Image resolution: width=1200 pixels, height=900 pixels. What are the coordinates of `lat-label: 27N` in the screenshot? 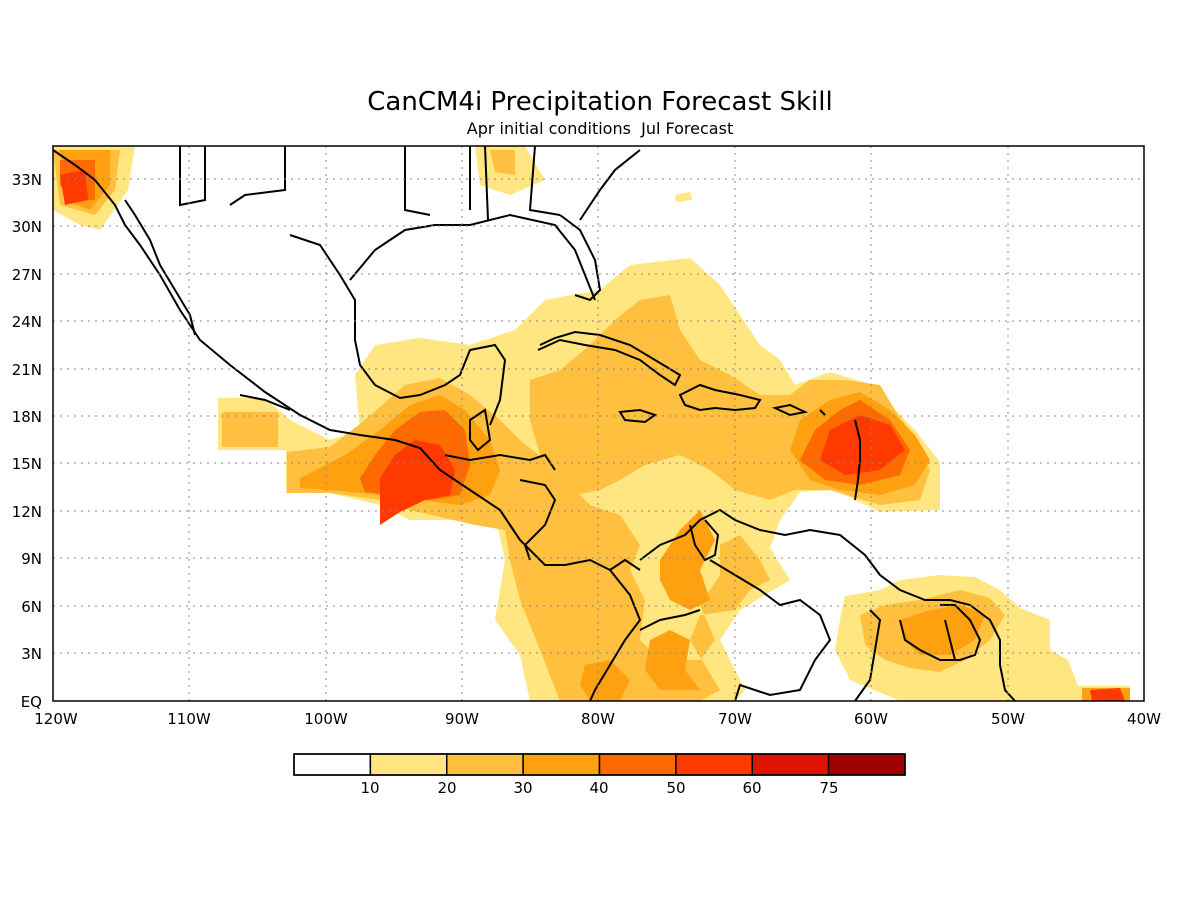 It's located at (27, 275).